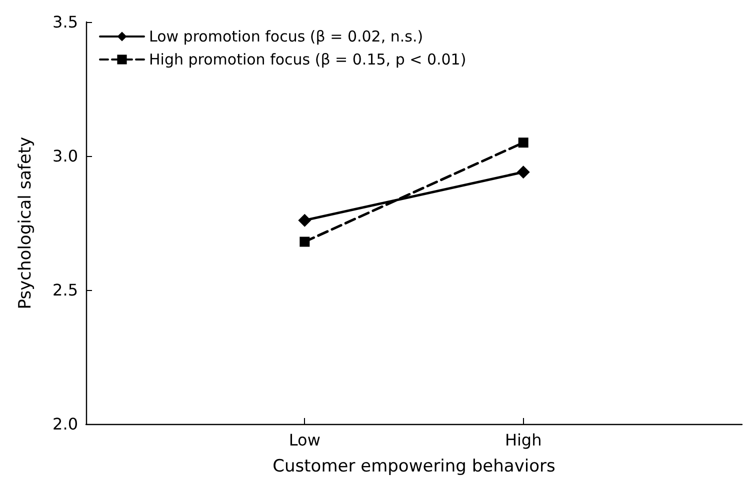 Image resolution: width=756 pixels, height=492 pixels. What do you see at coordinates (65, 290) in the screenshot?
I see `y-tick-label: 2.5` at bounding box center [65, 290].